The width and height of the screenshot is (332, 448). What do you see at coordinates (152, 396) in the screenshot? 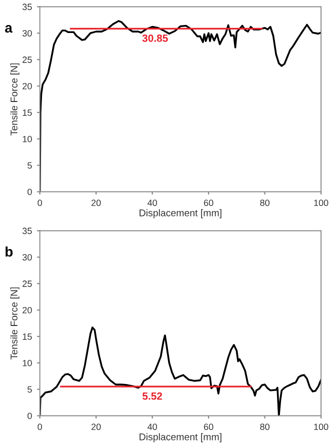
I see `annotation: 5.52` at bounding box center [152, 396].